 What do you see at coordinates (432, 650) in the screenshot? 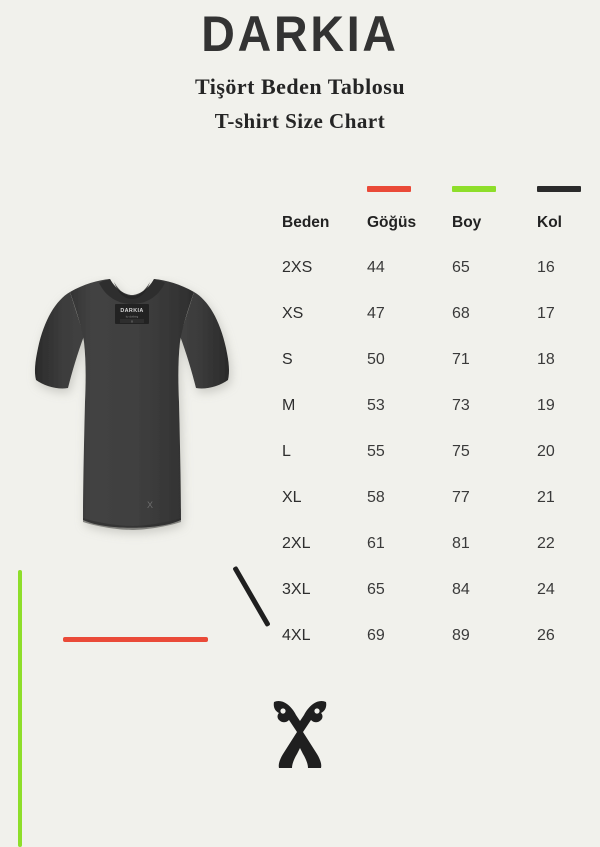
I see `table-row: 4XL 69 89 26` at bounding box center [432, 650].